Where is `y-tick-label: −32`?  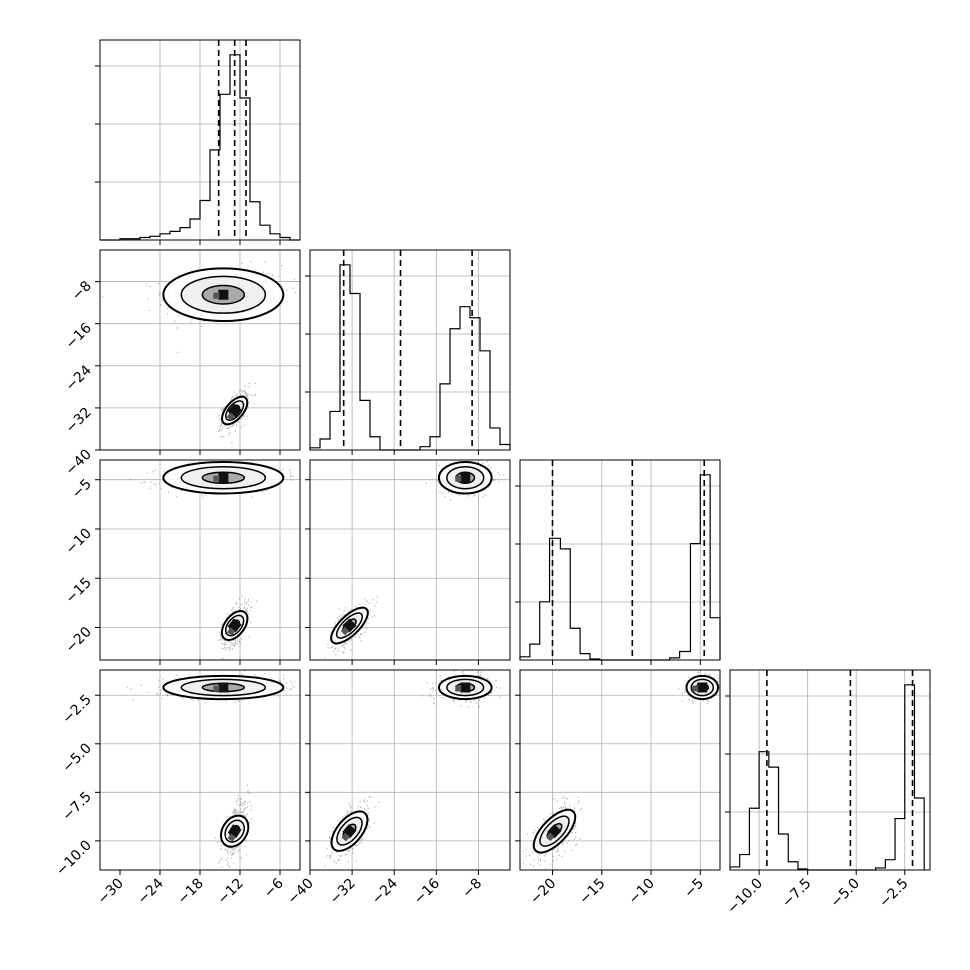 y-tick-label: −32 is located at coordinates (79, 420).